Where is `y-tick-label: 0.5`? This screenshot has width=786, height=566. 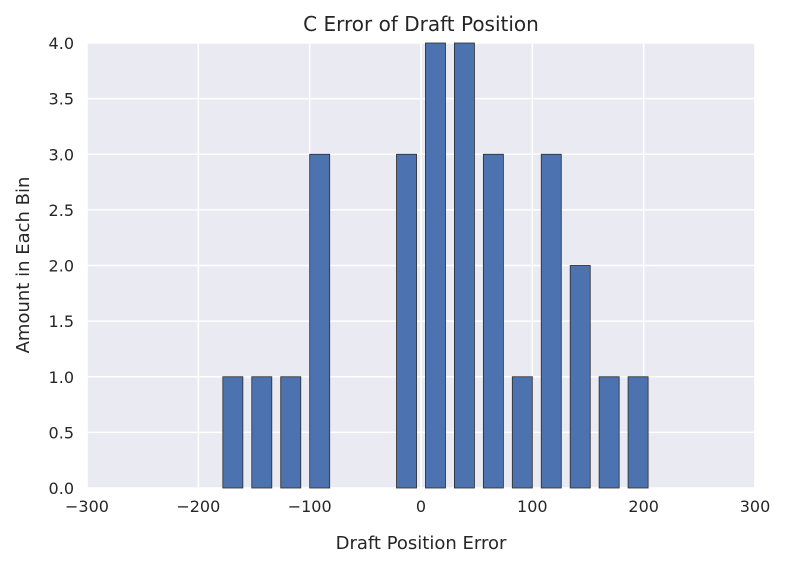 y-tick-label: 0.5 is located at coordinates (61, 432).